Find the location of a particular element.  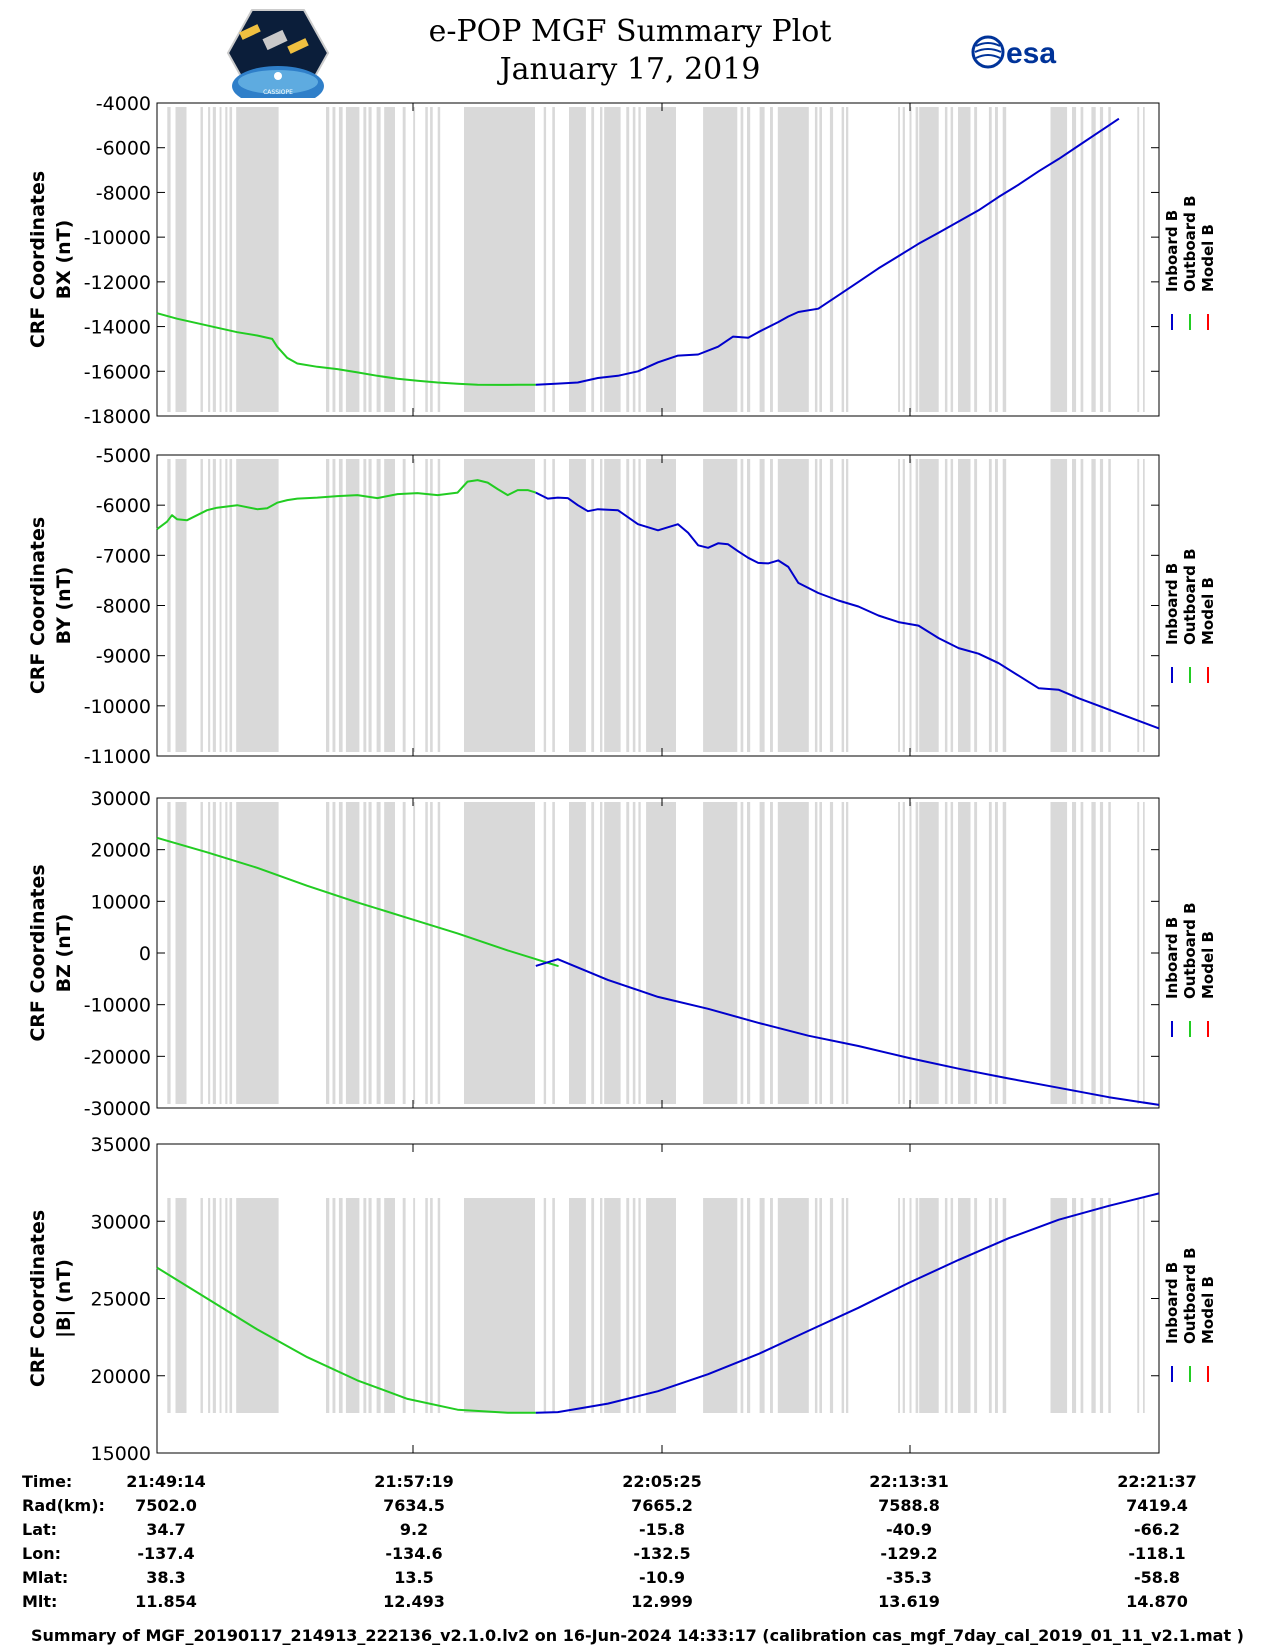

ephem-c3-mlt: 13.619 is located at coordinates (909, 1601).